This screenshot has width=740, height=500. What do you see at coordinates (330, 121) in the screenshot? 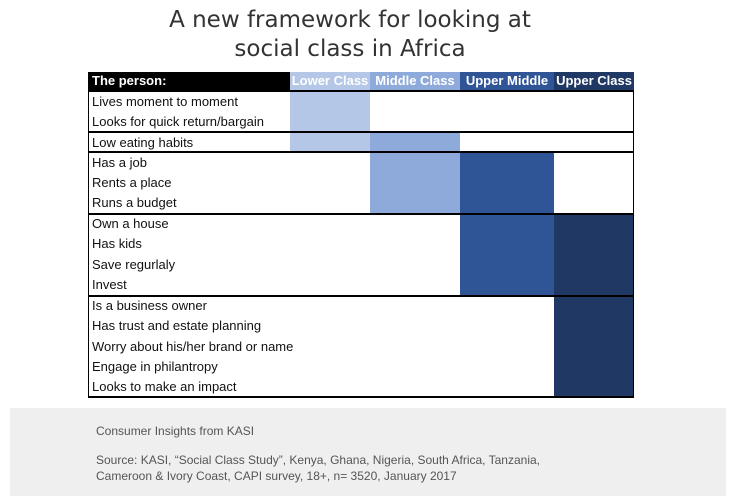
I see `lower-class-block` at bounding box center [330, 121].